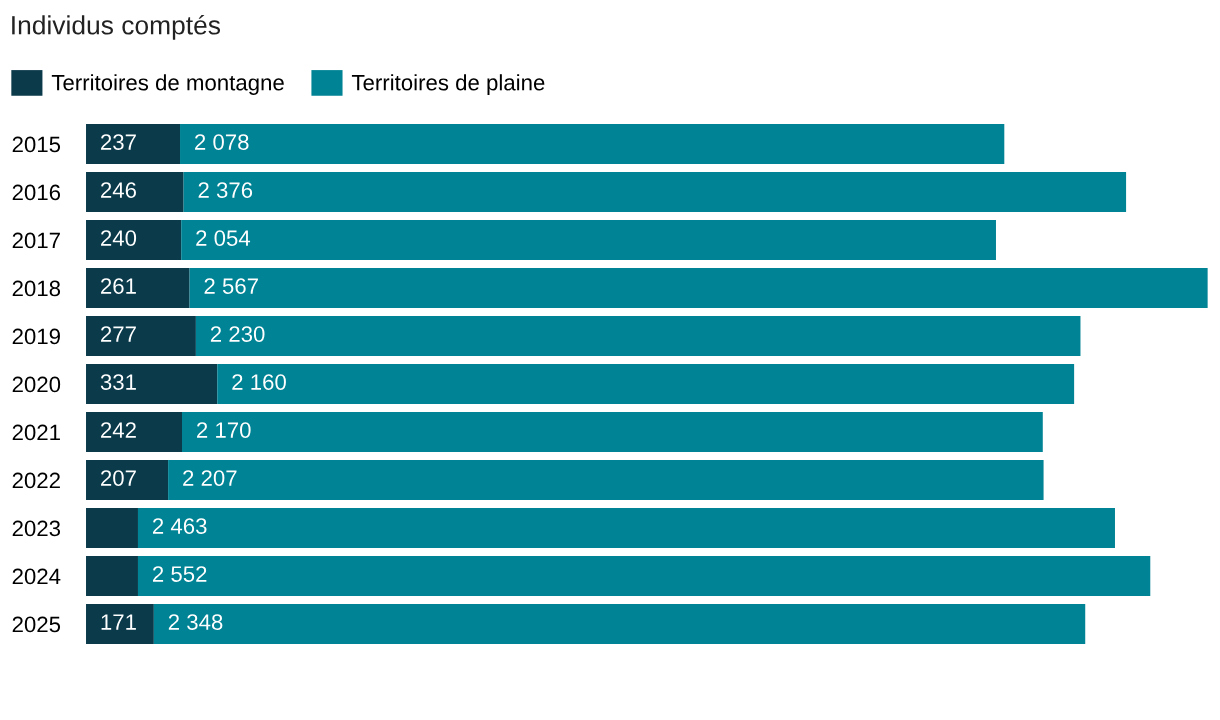  Describe the element at coordinates (224, 430) in the screenshot. I see `data-label: 2 170` at that location.